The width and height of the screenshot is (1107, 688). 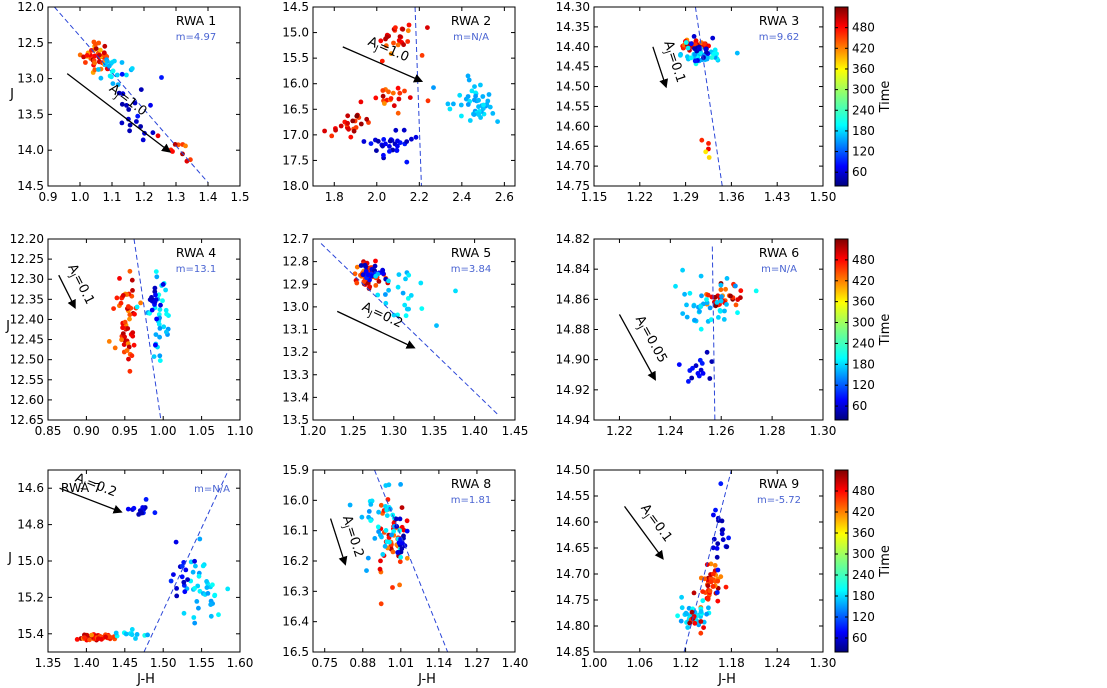 I want to click on colorbar-tick-label: 60, so click(x=859, y=406).